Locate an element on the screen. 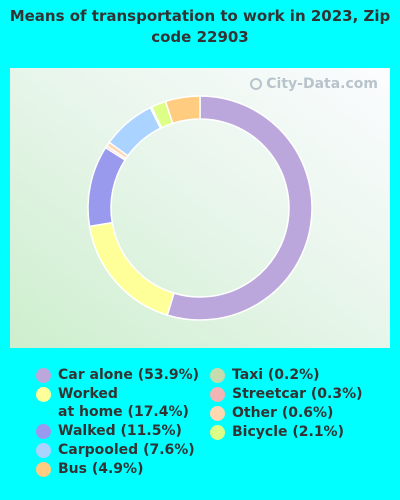 This screenshot has width=400, height=500. legend-item: Streetcar (0.3%) is located at coordinates (286, 394).